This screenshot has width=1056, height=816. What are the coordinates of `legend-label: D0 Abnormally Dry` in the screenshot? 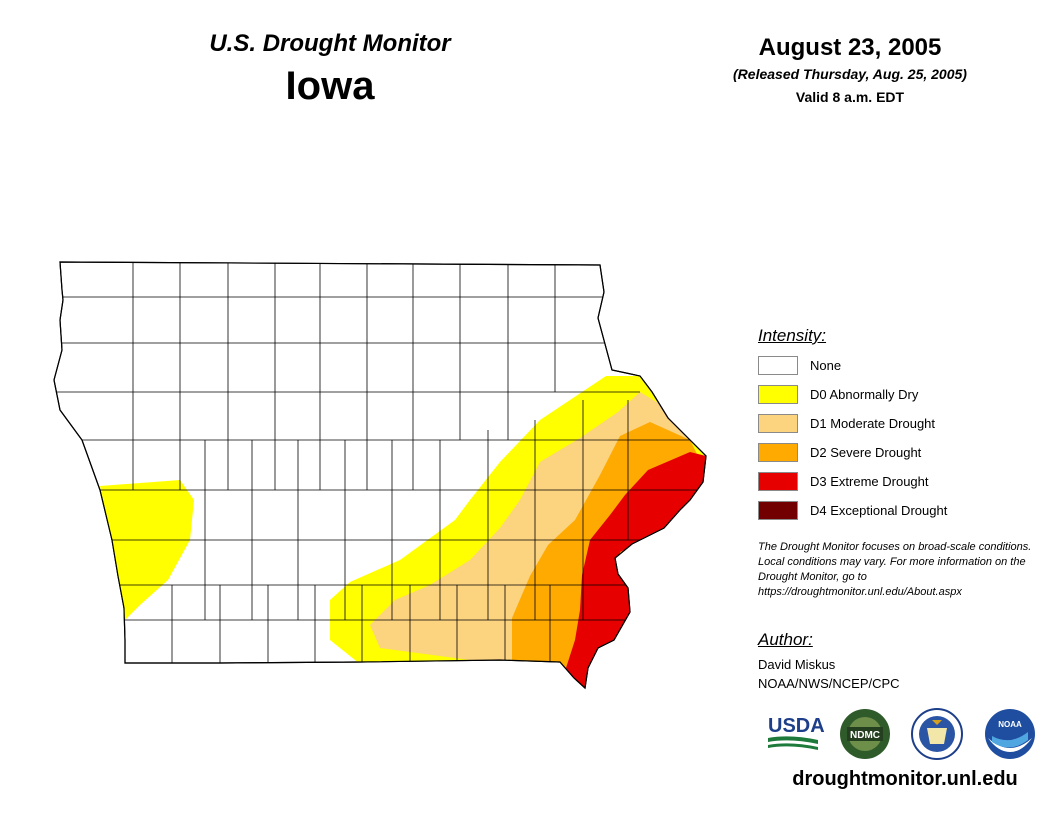 It's located at (864, 394).